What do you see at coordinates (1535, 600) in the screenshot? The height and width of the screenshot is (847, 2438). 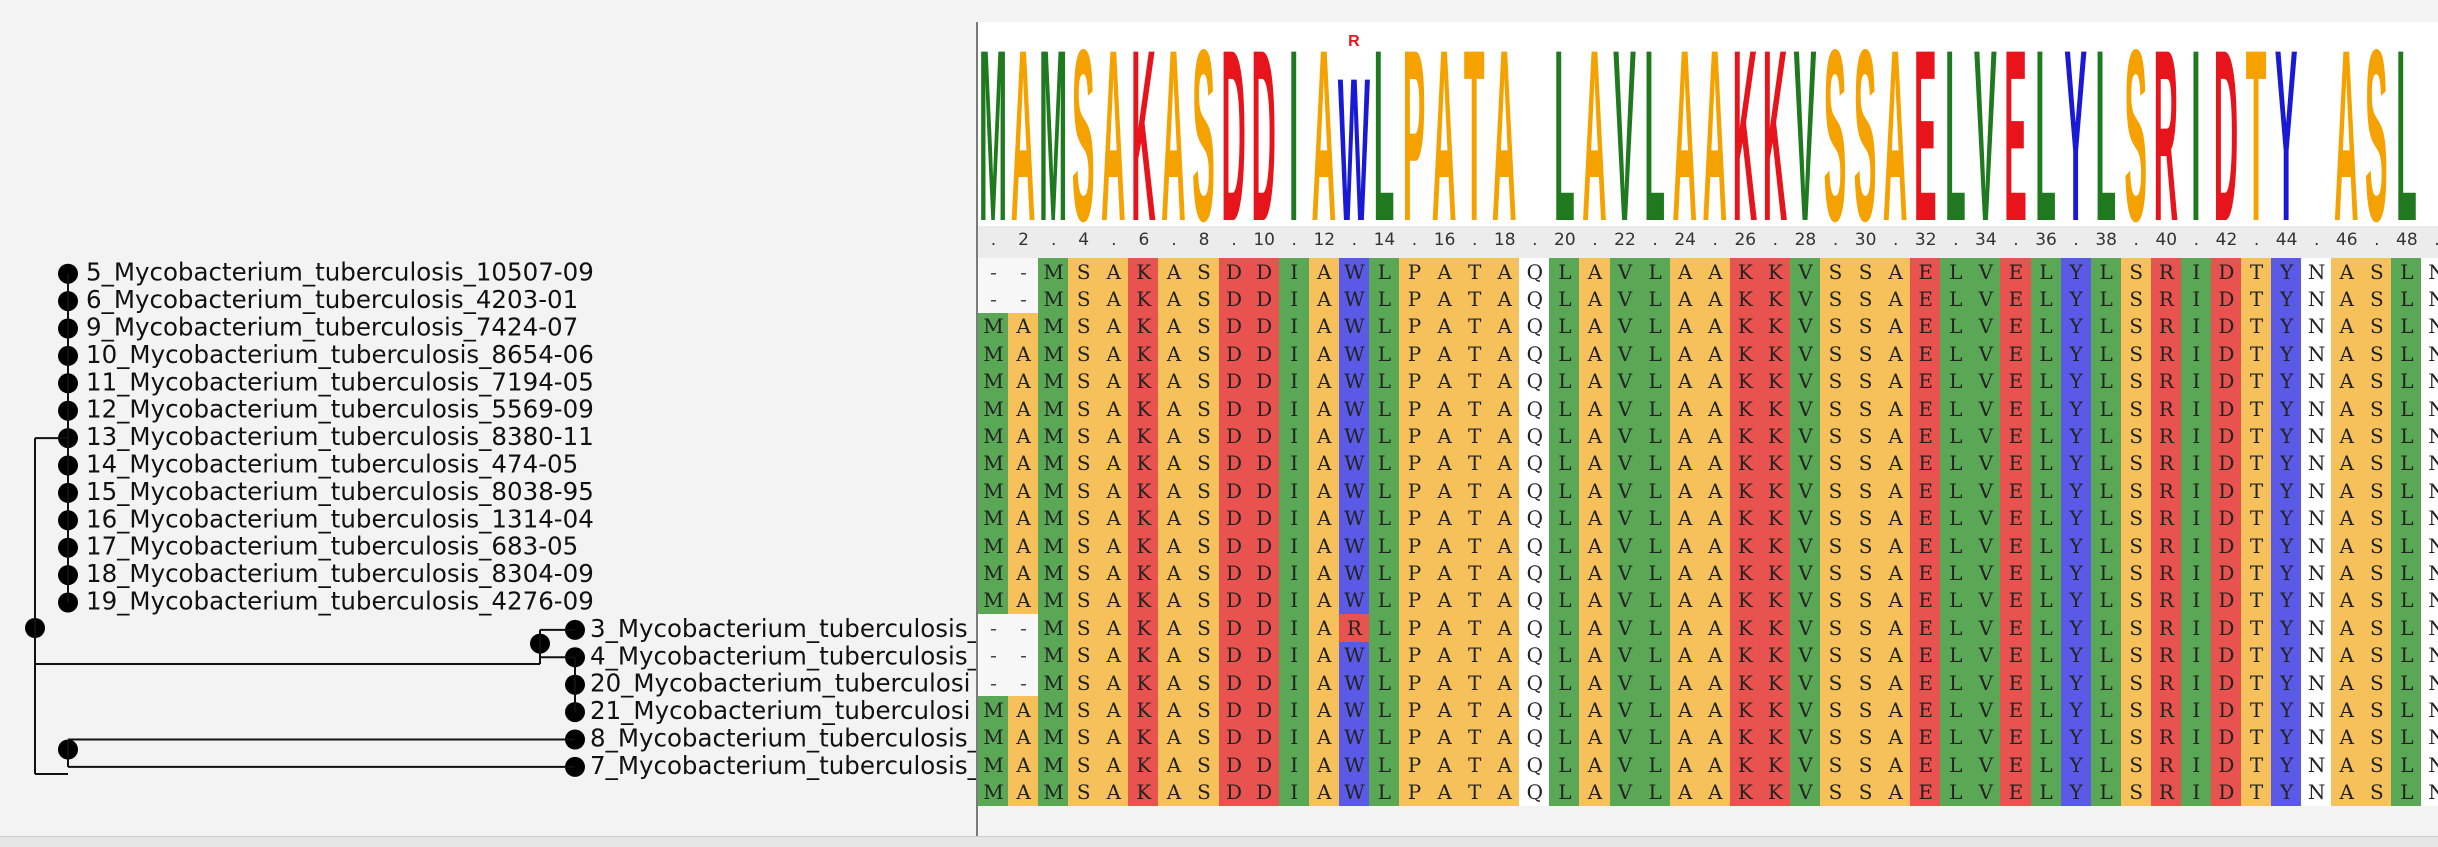 I see `residue-cell: Q` at bounding box center [1535, 600].